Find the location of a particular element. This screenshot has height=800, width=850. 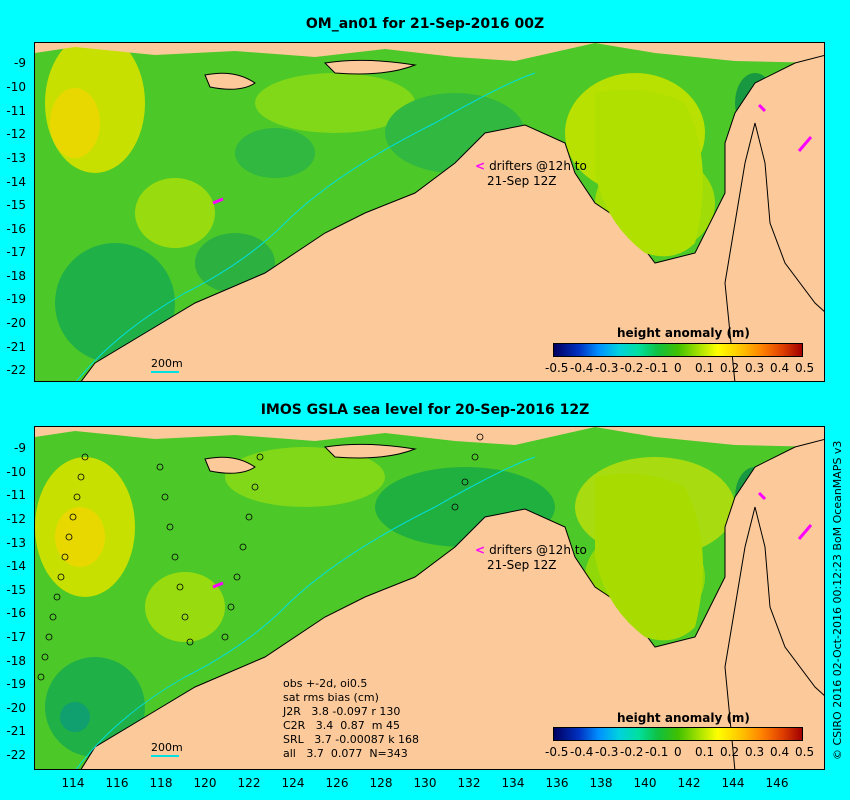

top-colorbar-title: height anomaly (m) is located at coordinates (683, 333).